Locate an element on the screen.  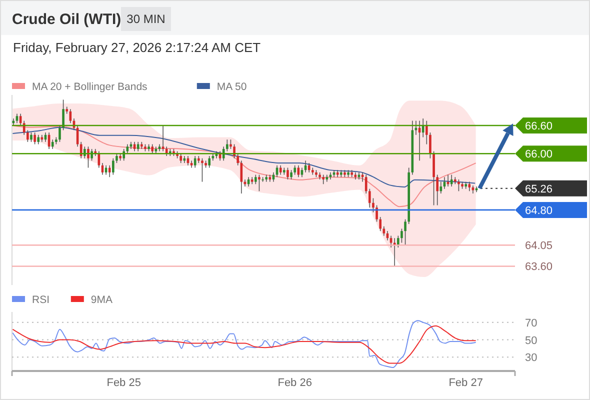
y-tick-label: 50 is located at coordinates (531, 340).